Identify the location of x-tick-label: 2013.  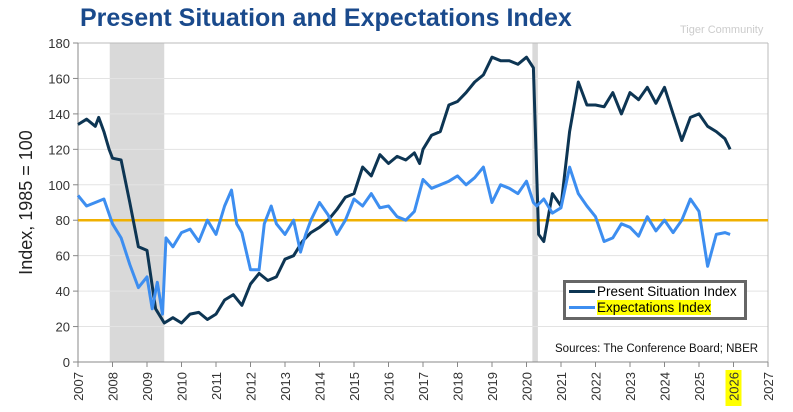
(285, 386).